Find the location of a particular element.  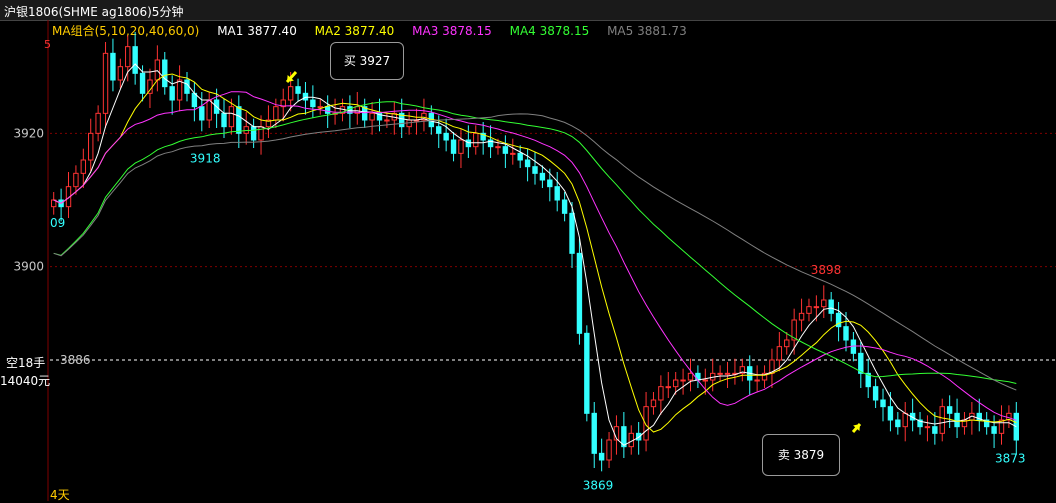

ma2-label: MA2 3877.40 is located at coordinates (354, 31).